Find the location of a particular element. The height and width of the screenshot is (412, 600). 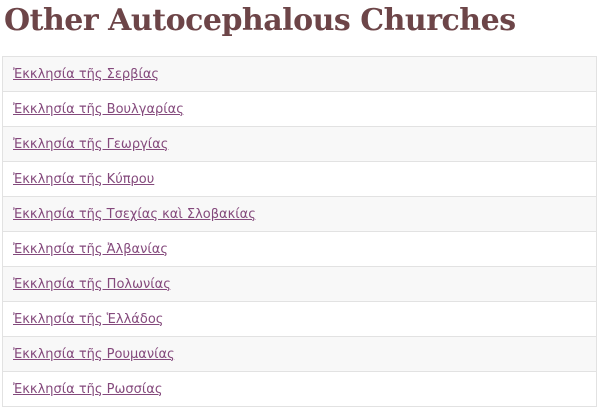

church-link-poland: Ἐκκλησία τῆς Πολωνίας is located at coordinates (92, 284).